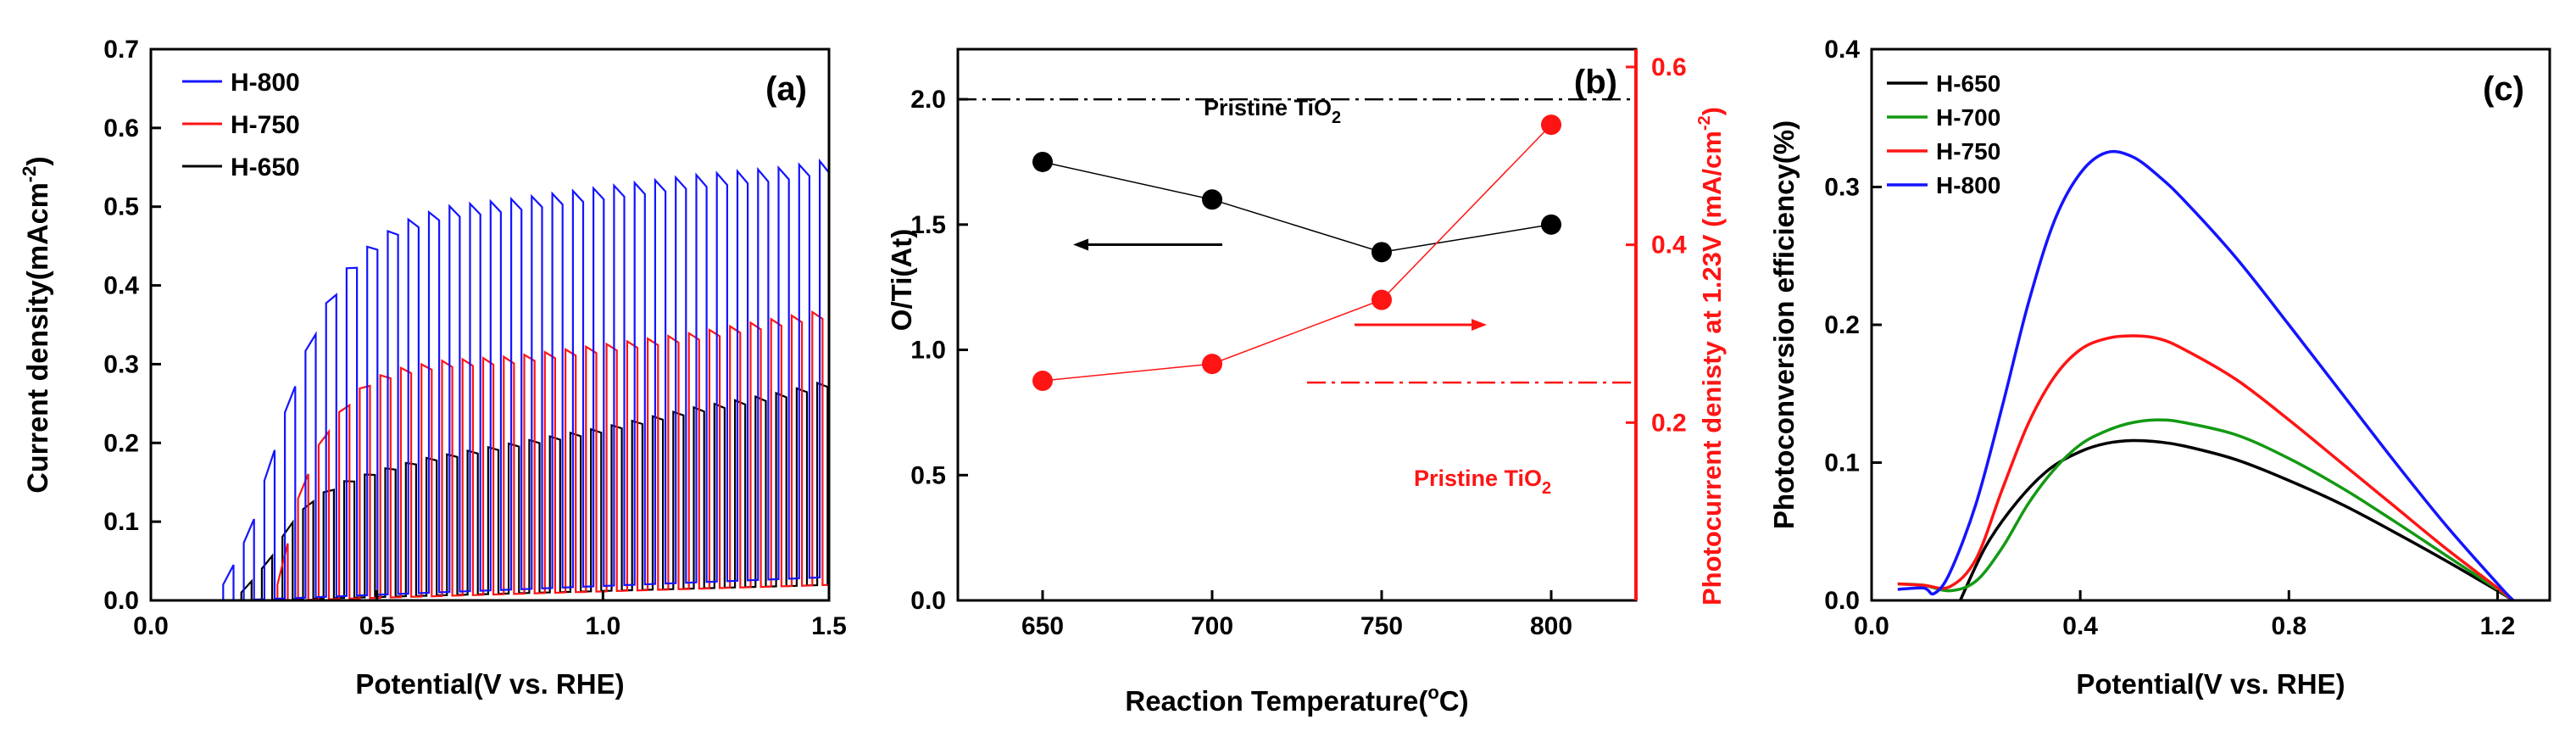 The width and height of the screenshot is (2576, 731). I want to click on panel-b-y-right-tick-label-0-2: 0.2, so click(1669, 423).